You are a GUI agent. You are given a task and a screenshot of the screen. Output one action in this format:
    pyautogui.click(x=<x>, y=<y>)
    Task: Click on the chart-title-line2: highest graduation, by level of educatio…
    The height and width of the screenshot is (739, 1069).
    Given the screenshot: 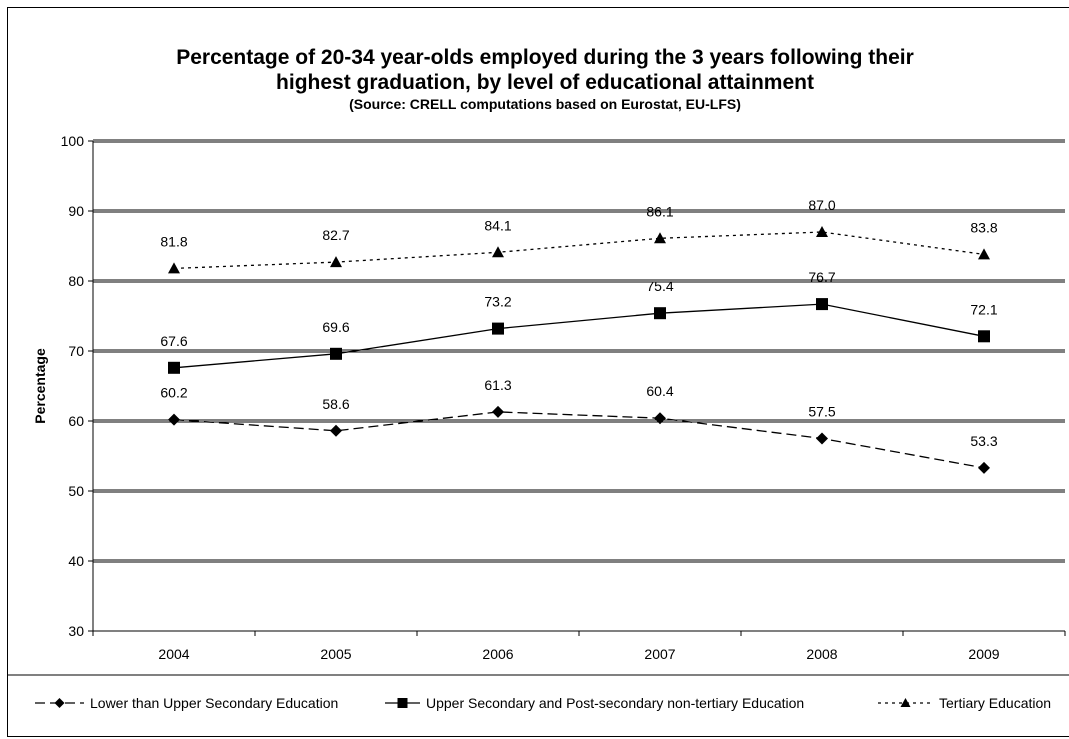 What is the action you would take?
    pyautogui.click(x=545, y=82)
    